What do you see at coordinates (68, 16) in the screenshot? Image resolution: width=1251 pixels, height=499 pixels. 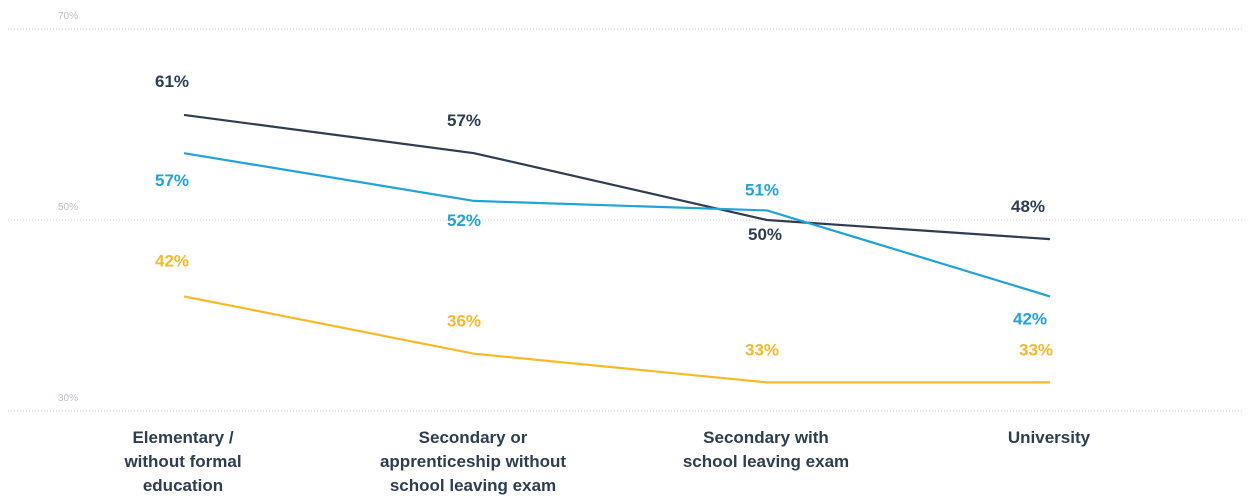 I see `y-tick-label: 70%` at bounding box center [68, 16].